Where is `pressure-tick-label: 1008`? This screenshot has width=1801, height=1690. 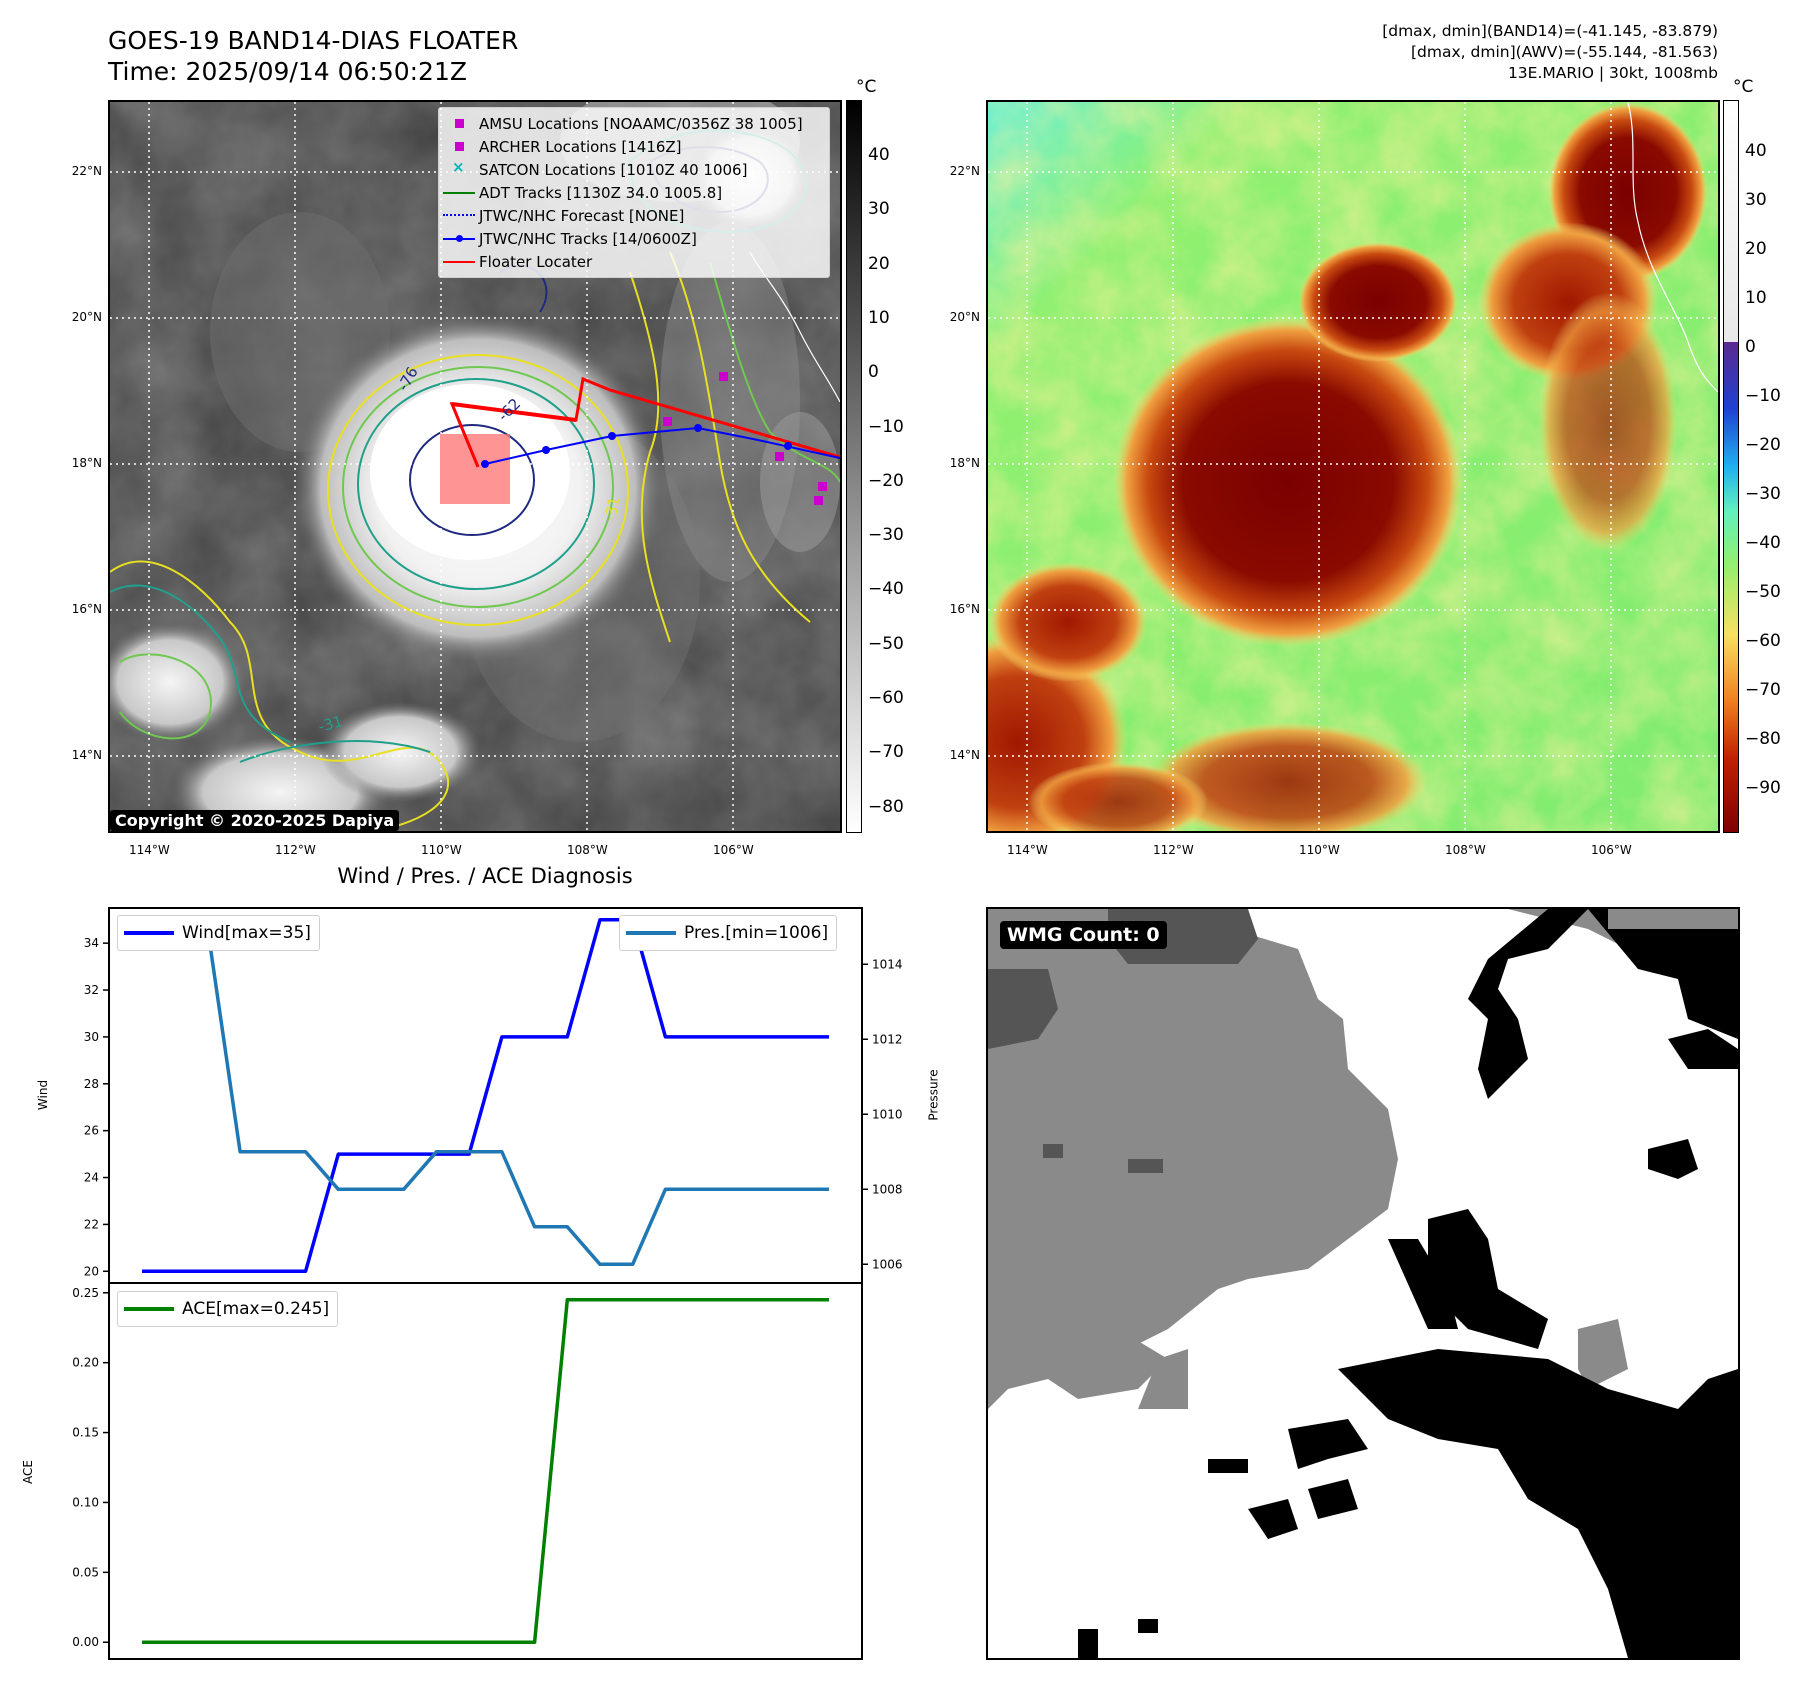 pressure-tick-label: 1008 is located at coordinates (887, 1189).